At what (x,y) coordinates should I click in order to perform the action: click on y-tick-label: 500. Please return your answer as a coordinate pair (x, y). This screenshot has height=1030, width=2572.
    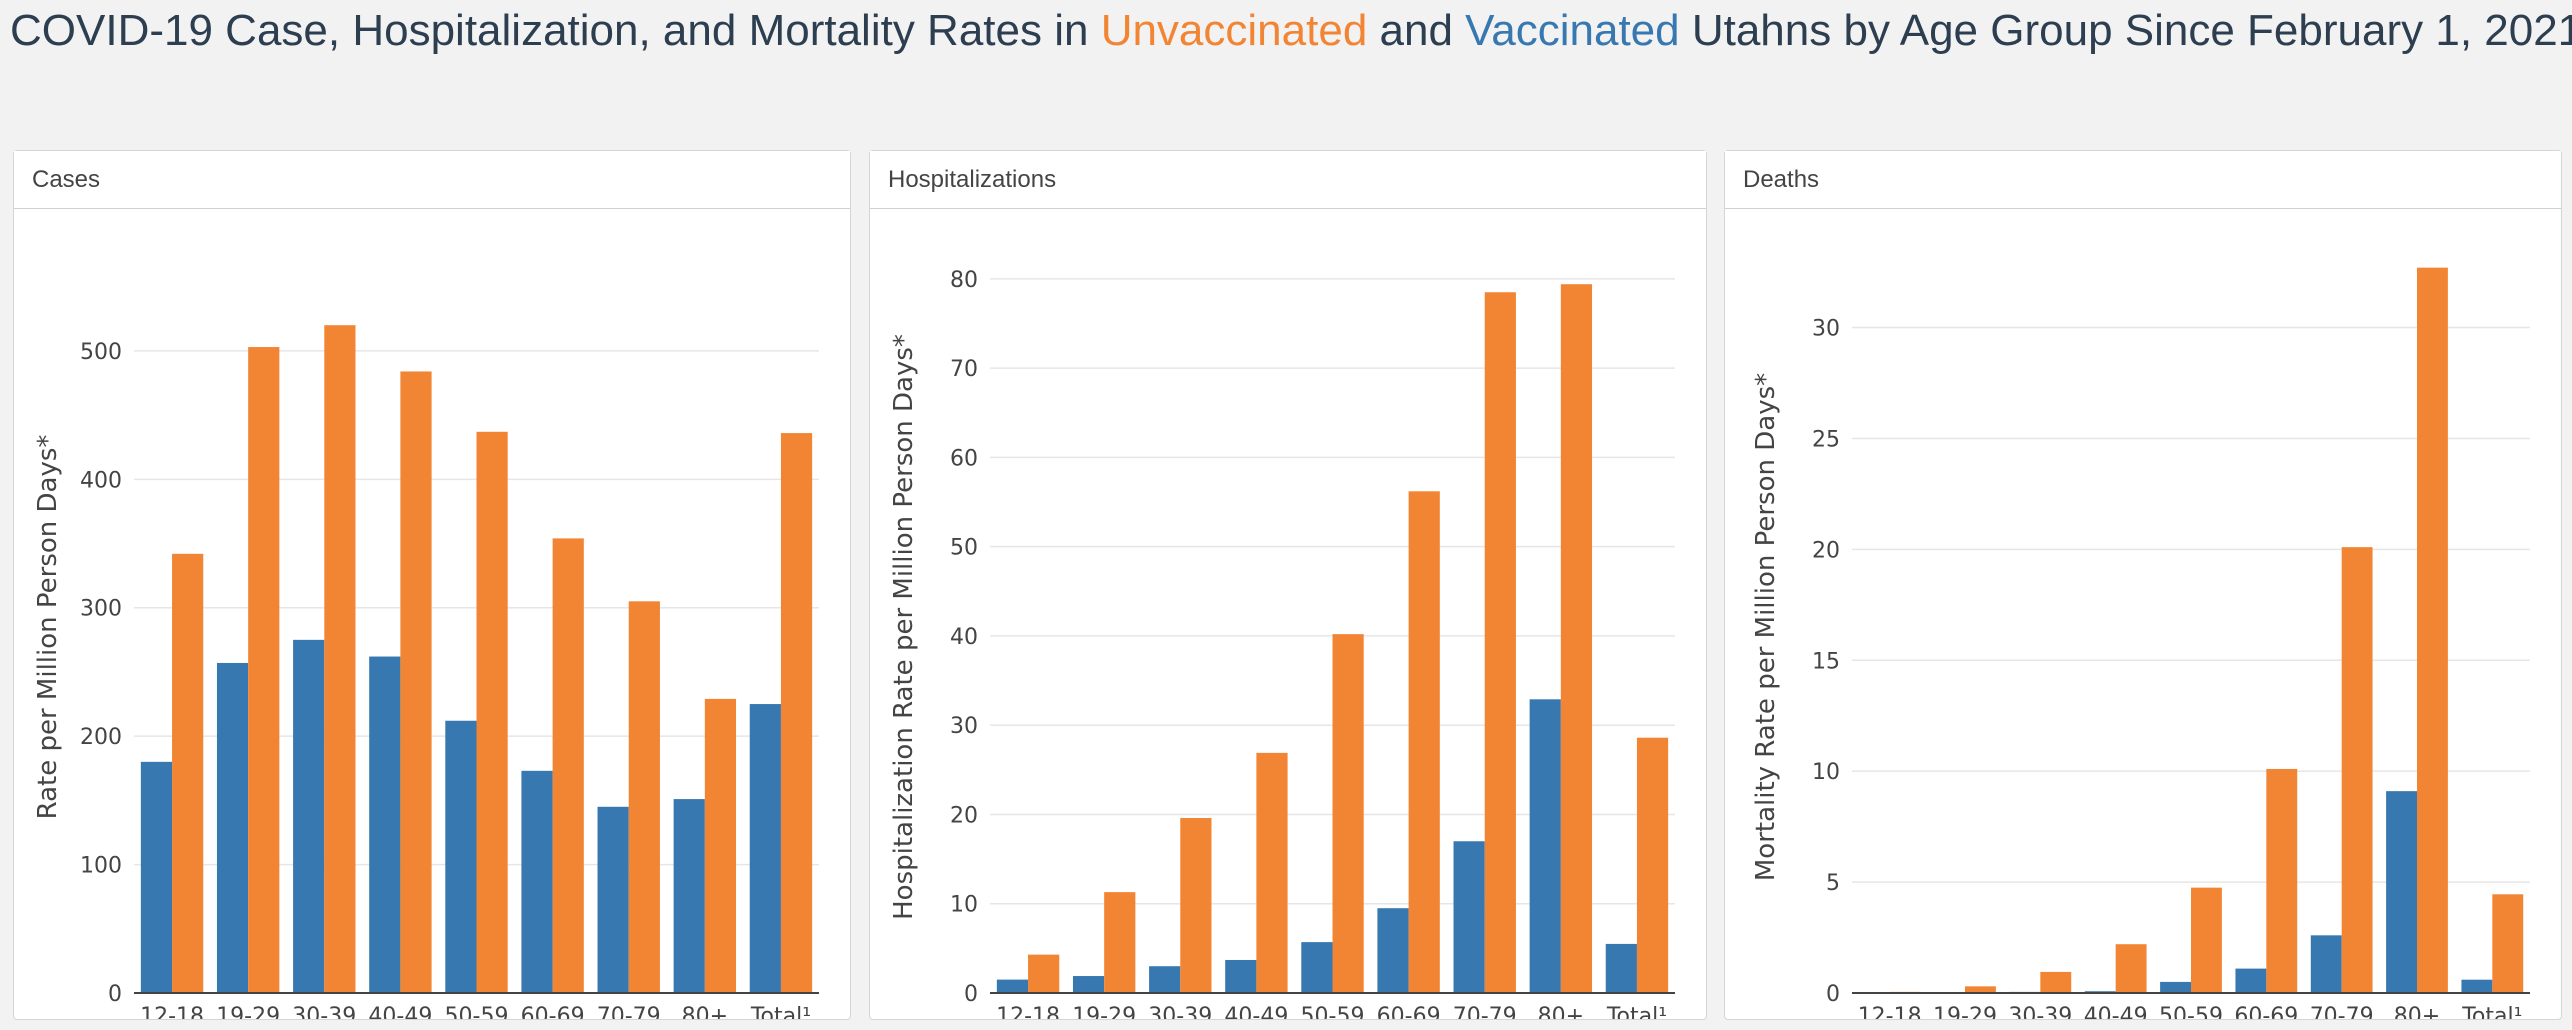
    Looking at the image, I should click on (101, 352).